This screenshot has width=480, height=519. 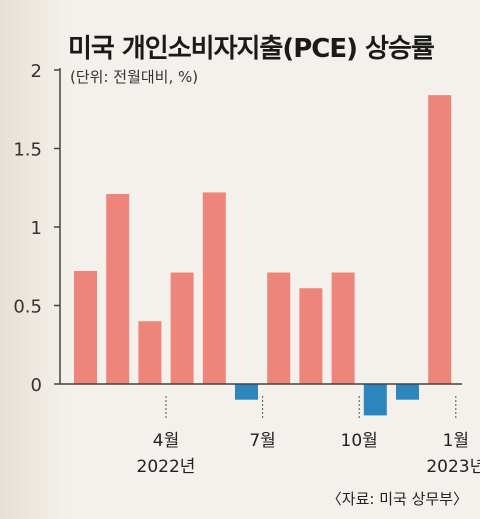 I want to click on y-tick-label: 0, so click(x=36, y=385).